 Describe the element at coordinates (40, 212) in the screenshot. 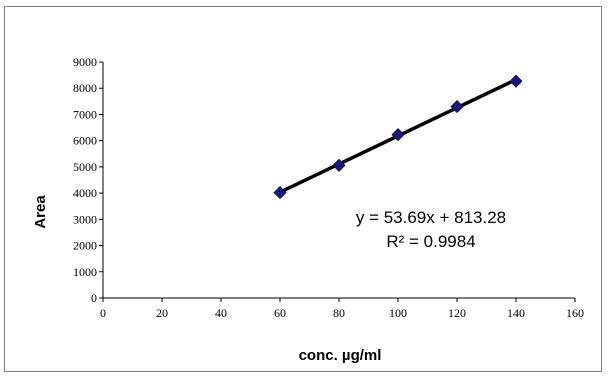

I see `y-axis-title: Area` at that location.